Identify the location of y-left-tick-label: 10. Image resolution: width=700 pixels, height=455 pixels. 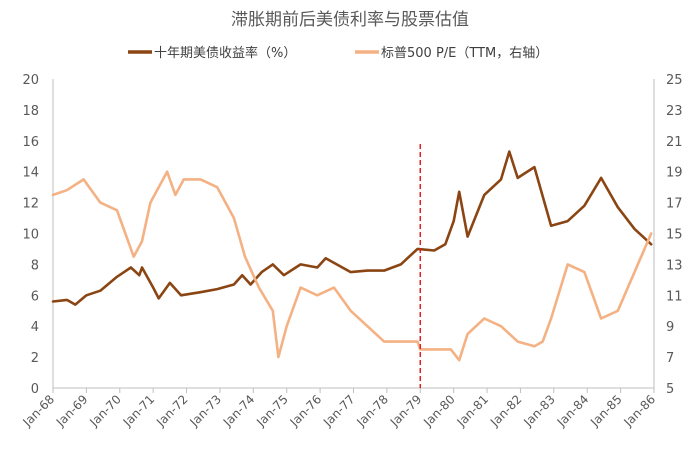
(30, 235).